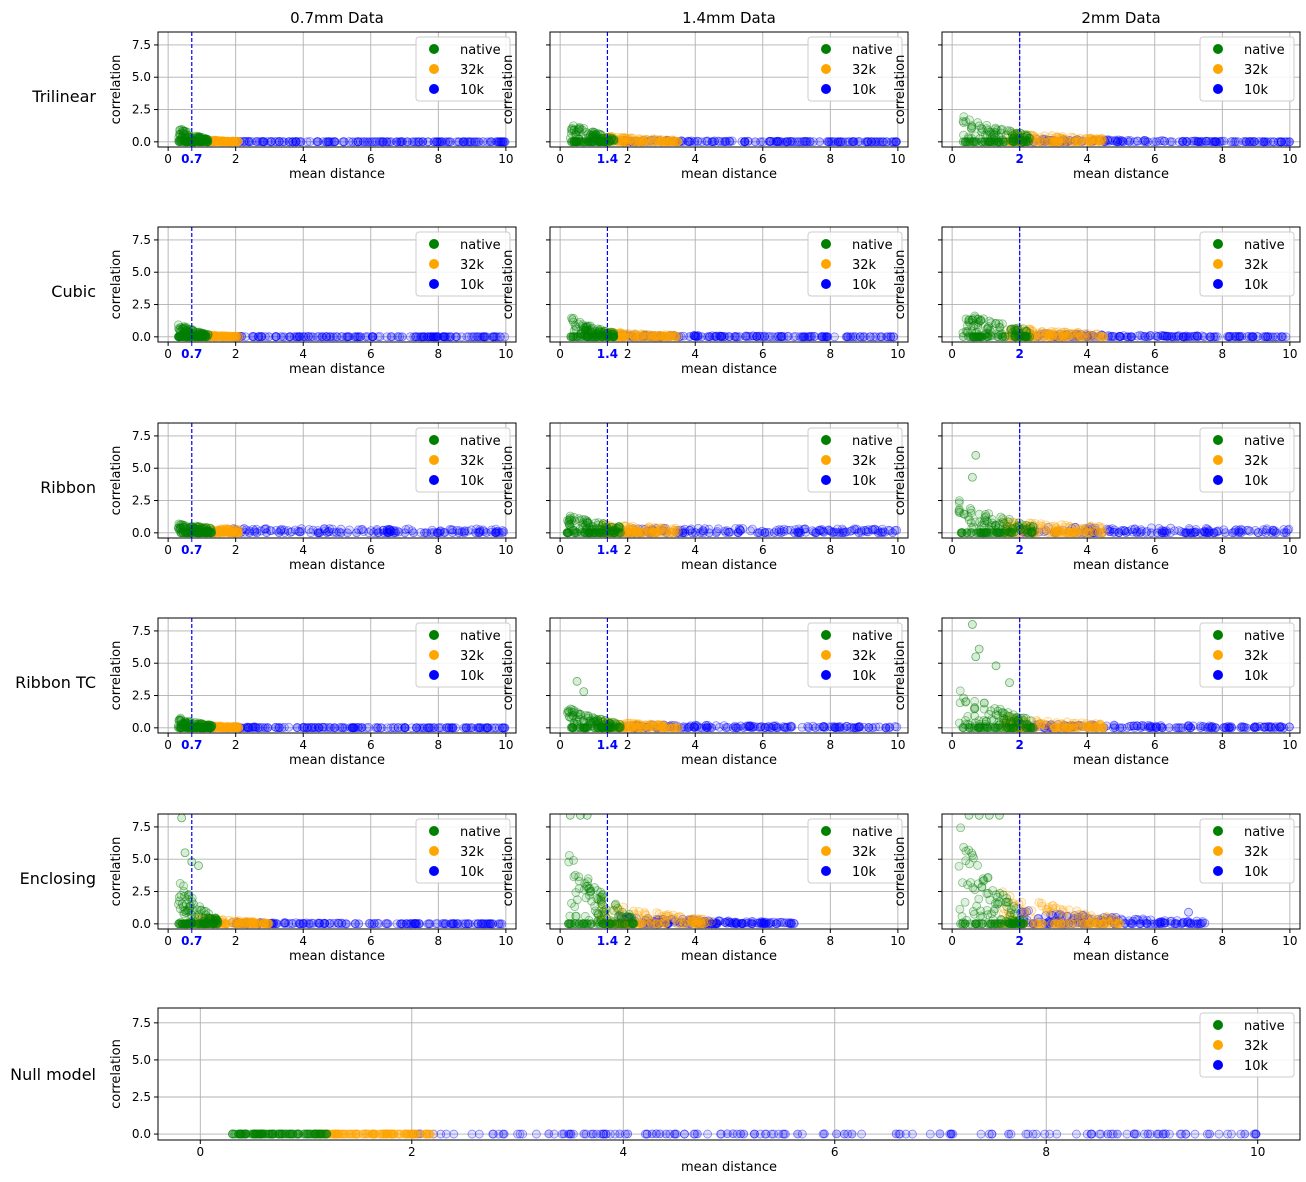  Describe the element at coordinates (141, 142) in the screenshot. I see `y-tick-label: 0.0` at that location.